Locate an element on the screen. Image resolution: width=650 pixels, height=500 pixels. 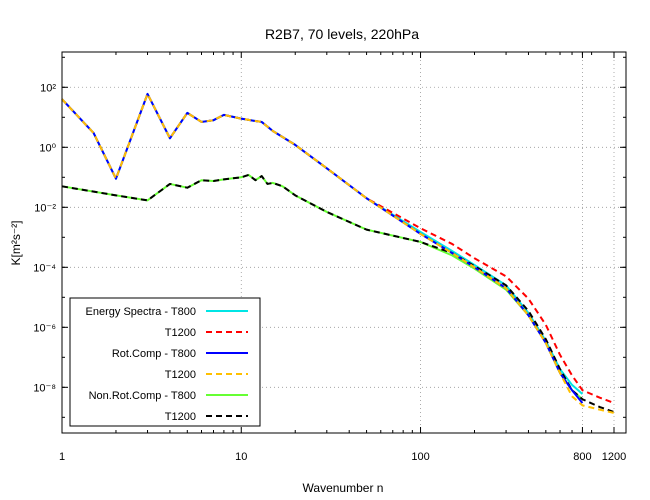
x-tick-label: 1 is located at coordinates (62, 457).